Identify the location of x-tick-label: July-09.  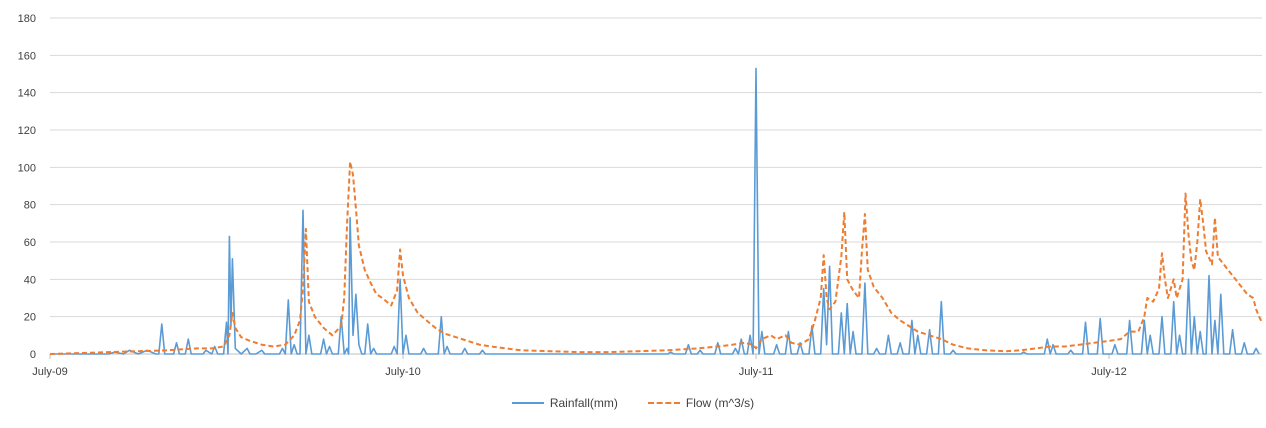
(49, 372).